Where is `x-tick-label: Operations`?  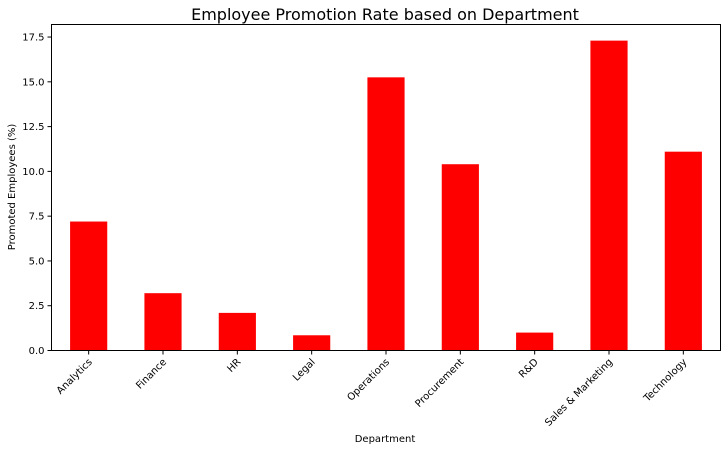 x-tick-label: Operations is located at coordinates (368, 380).